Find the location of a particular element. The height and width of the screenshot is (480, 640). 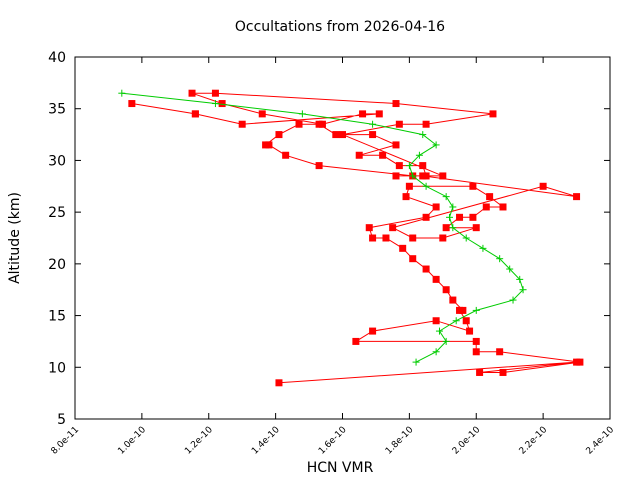

y-tick-label: 30 is located at coordinates (57, 161).